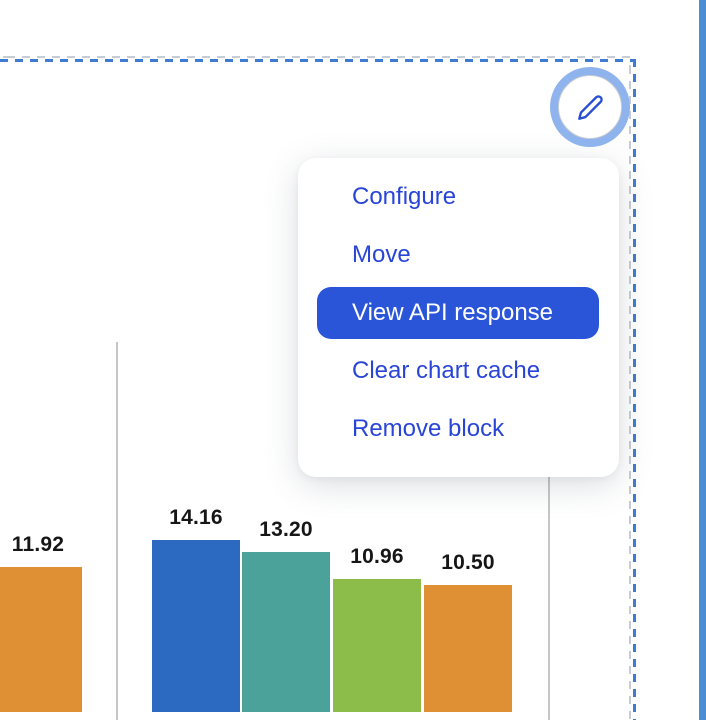 Image resolution: width=706 pixels, height=720 pixels. I want to click on bar-value-label: 10.96, so click(377, 556).